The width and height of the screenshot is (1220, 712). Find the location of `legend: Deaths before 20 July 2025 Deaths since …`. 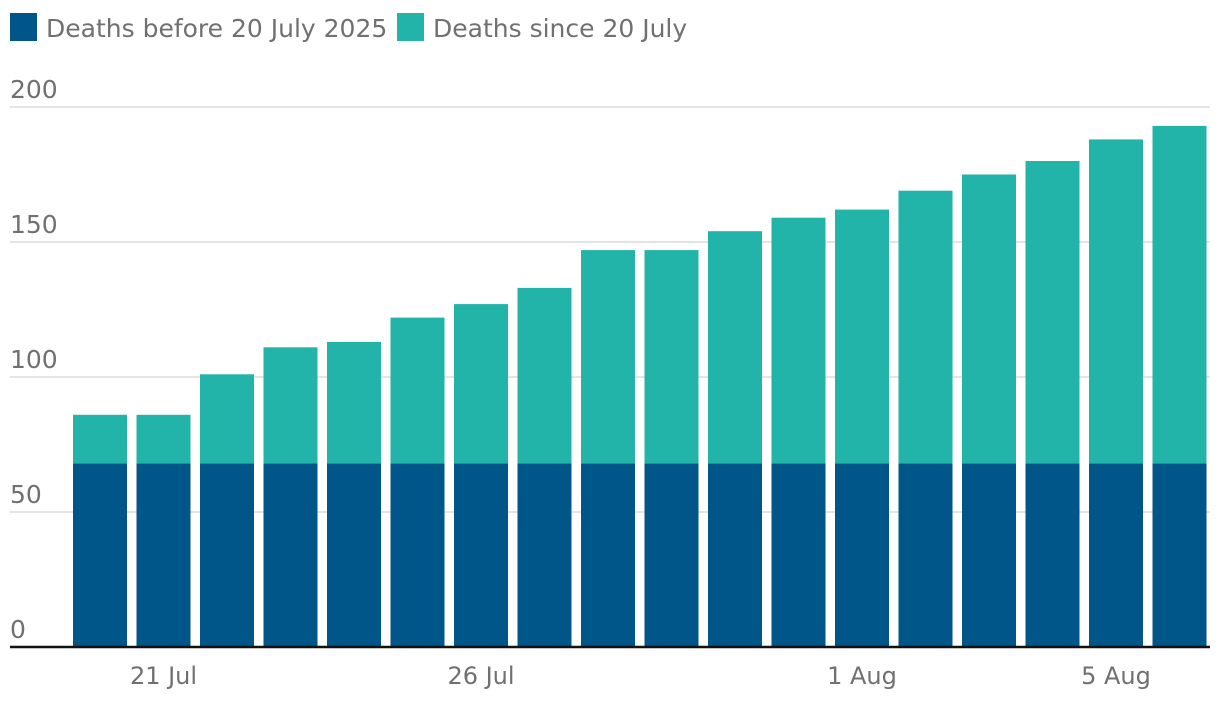

legend: Deaths before 20 July 2025 Deaths since … is located at coordinates (348, 28).